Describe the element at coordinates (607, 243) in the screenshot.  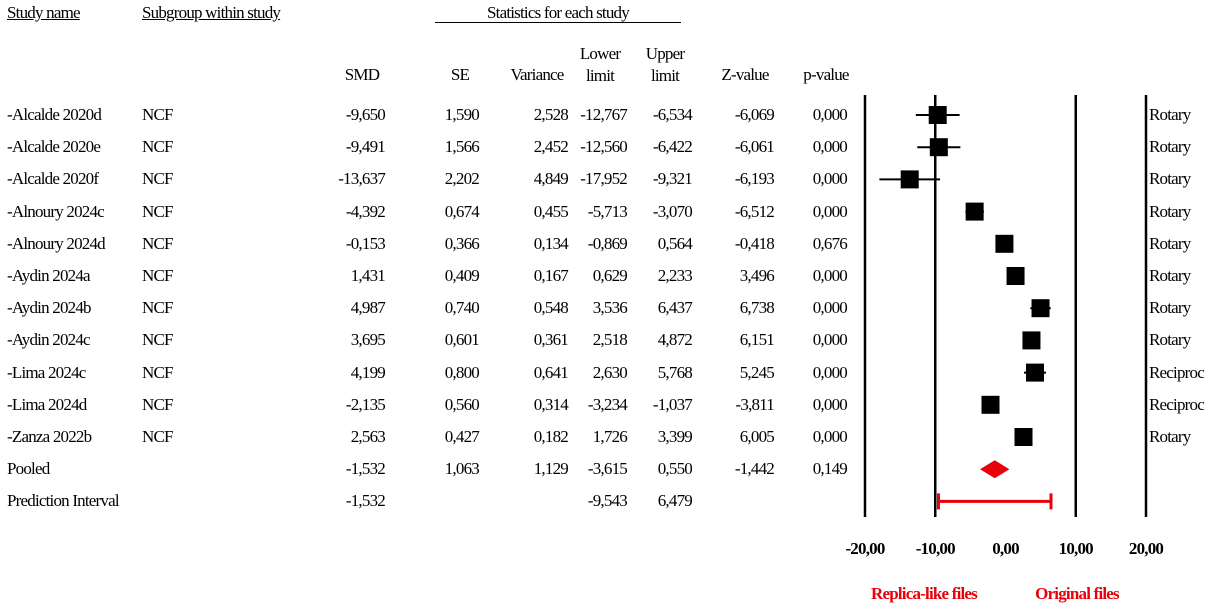
I see `stat-cell: -0,869` at that location.